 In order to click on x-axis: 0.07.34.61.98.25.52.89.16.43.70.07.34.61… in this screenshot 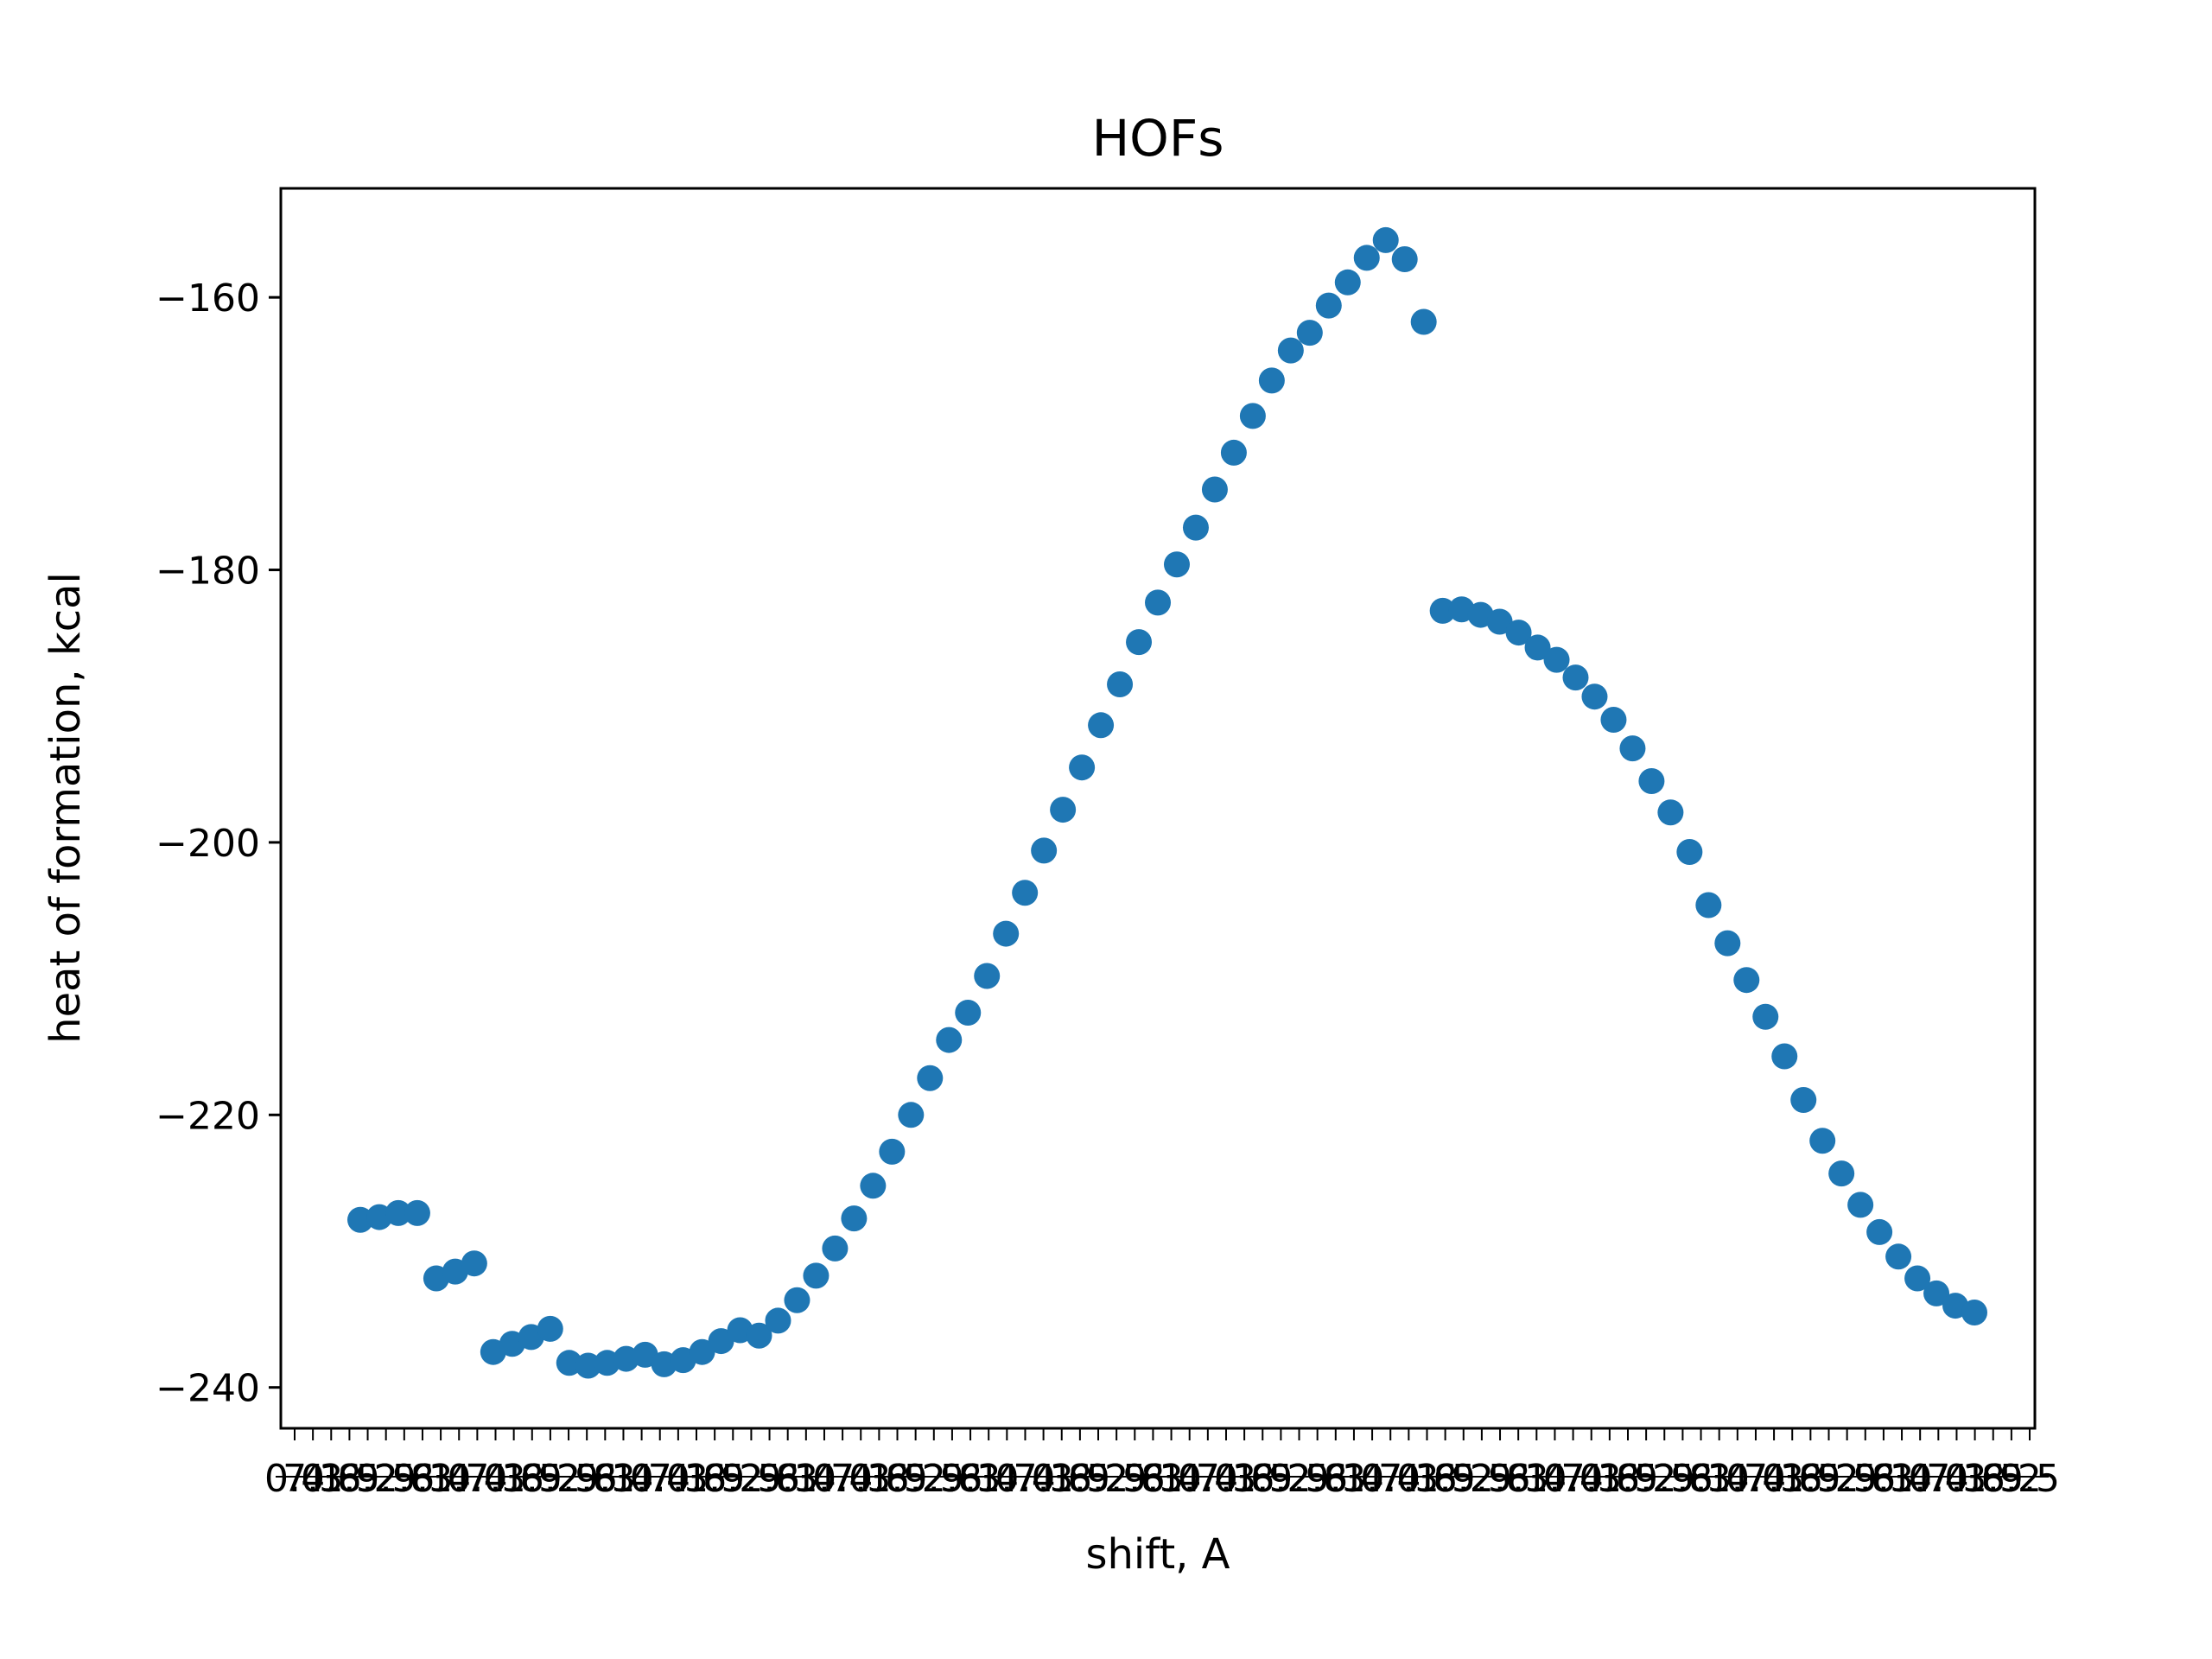, I will do `click(1162, 1464)`.